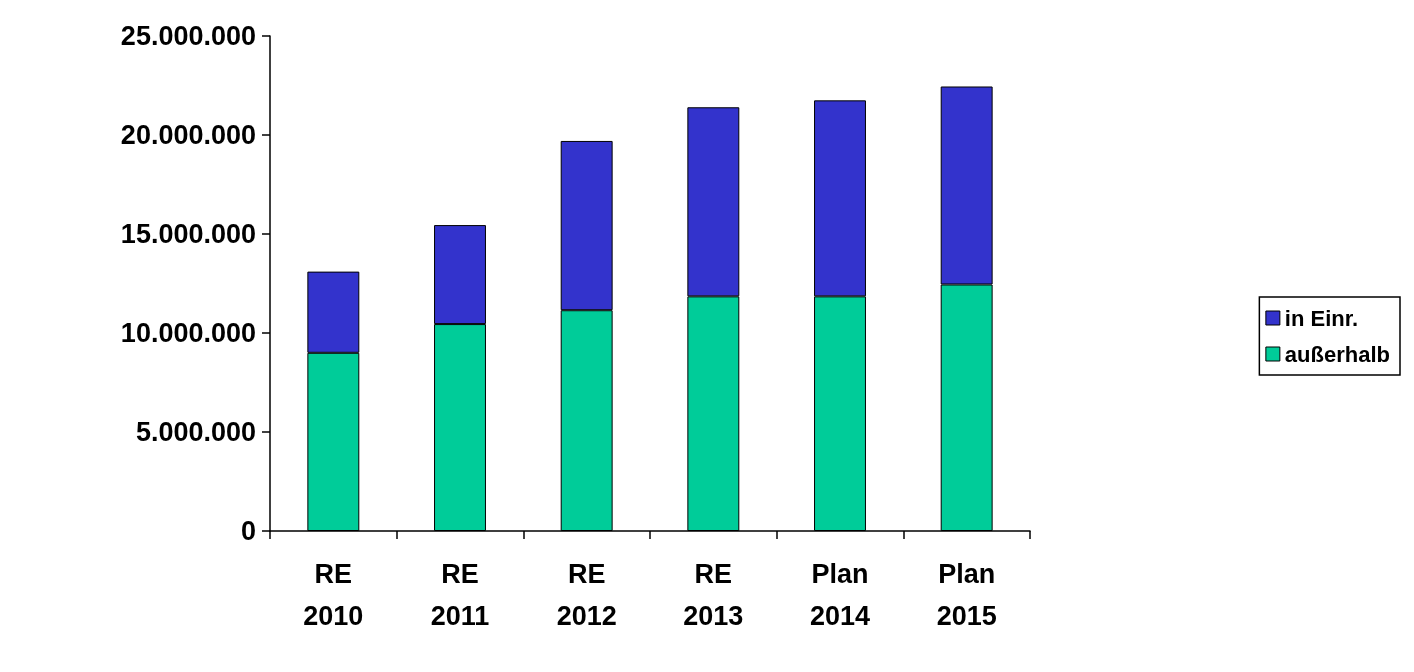  Describe the element at coordinates (1337, 354) in the screenshot. I see `legend-label: außerhalb` at that location.